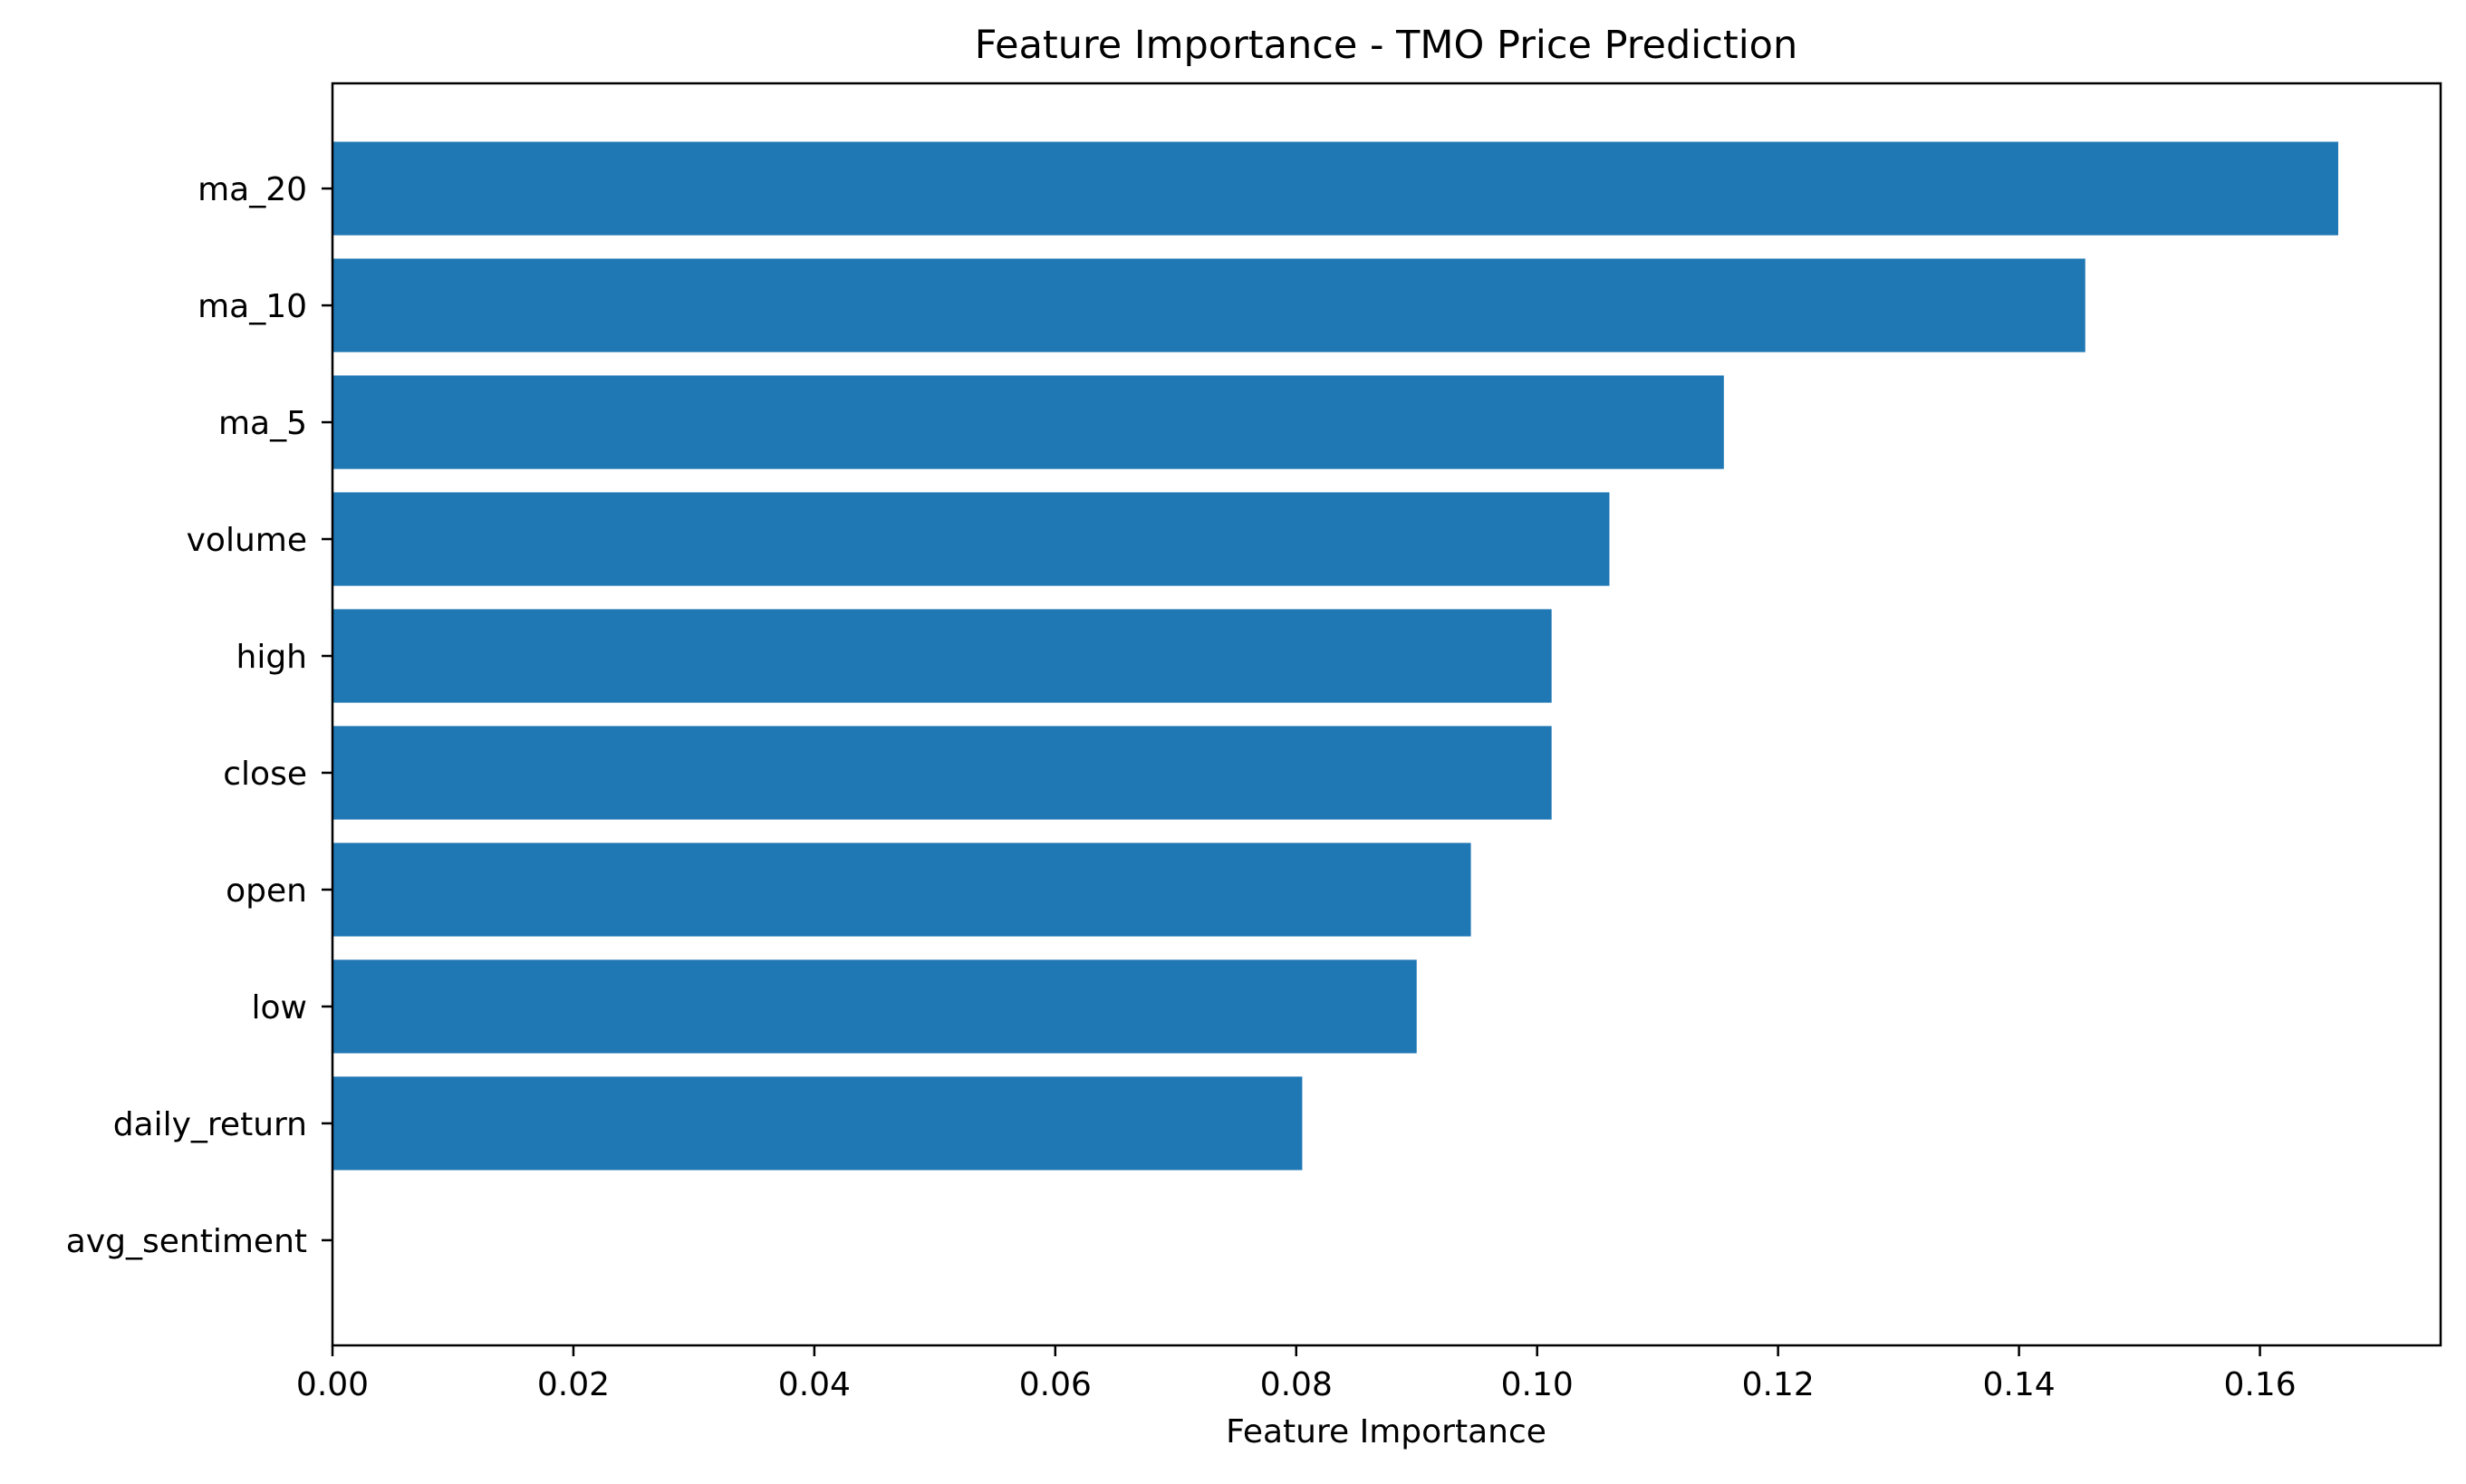 This screenshot has height=1484, width=2466. I want to click on x-tick-label: 0.16, so click(2259, 1385).